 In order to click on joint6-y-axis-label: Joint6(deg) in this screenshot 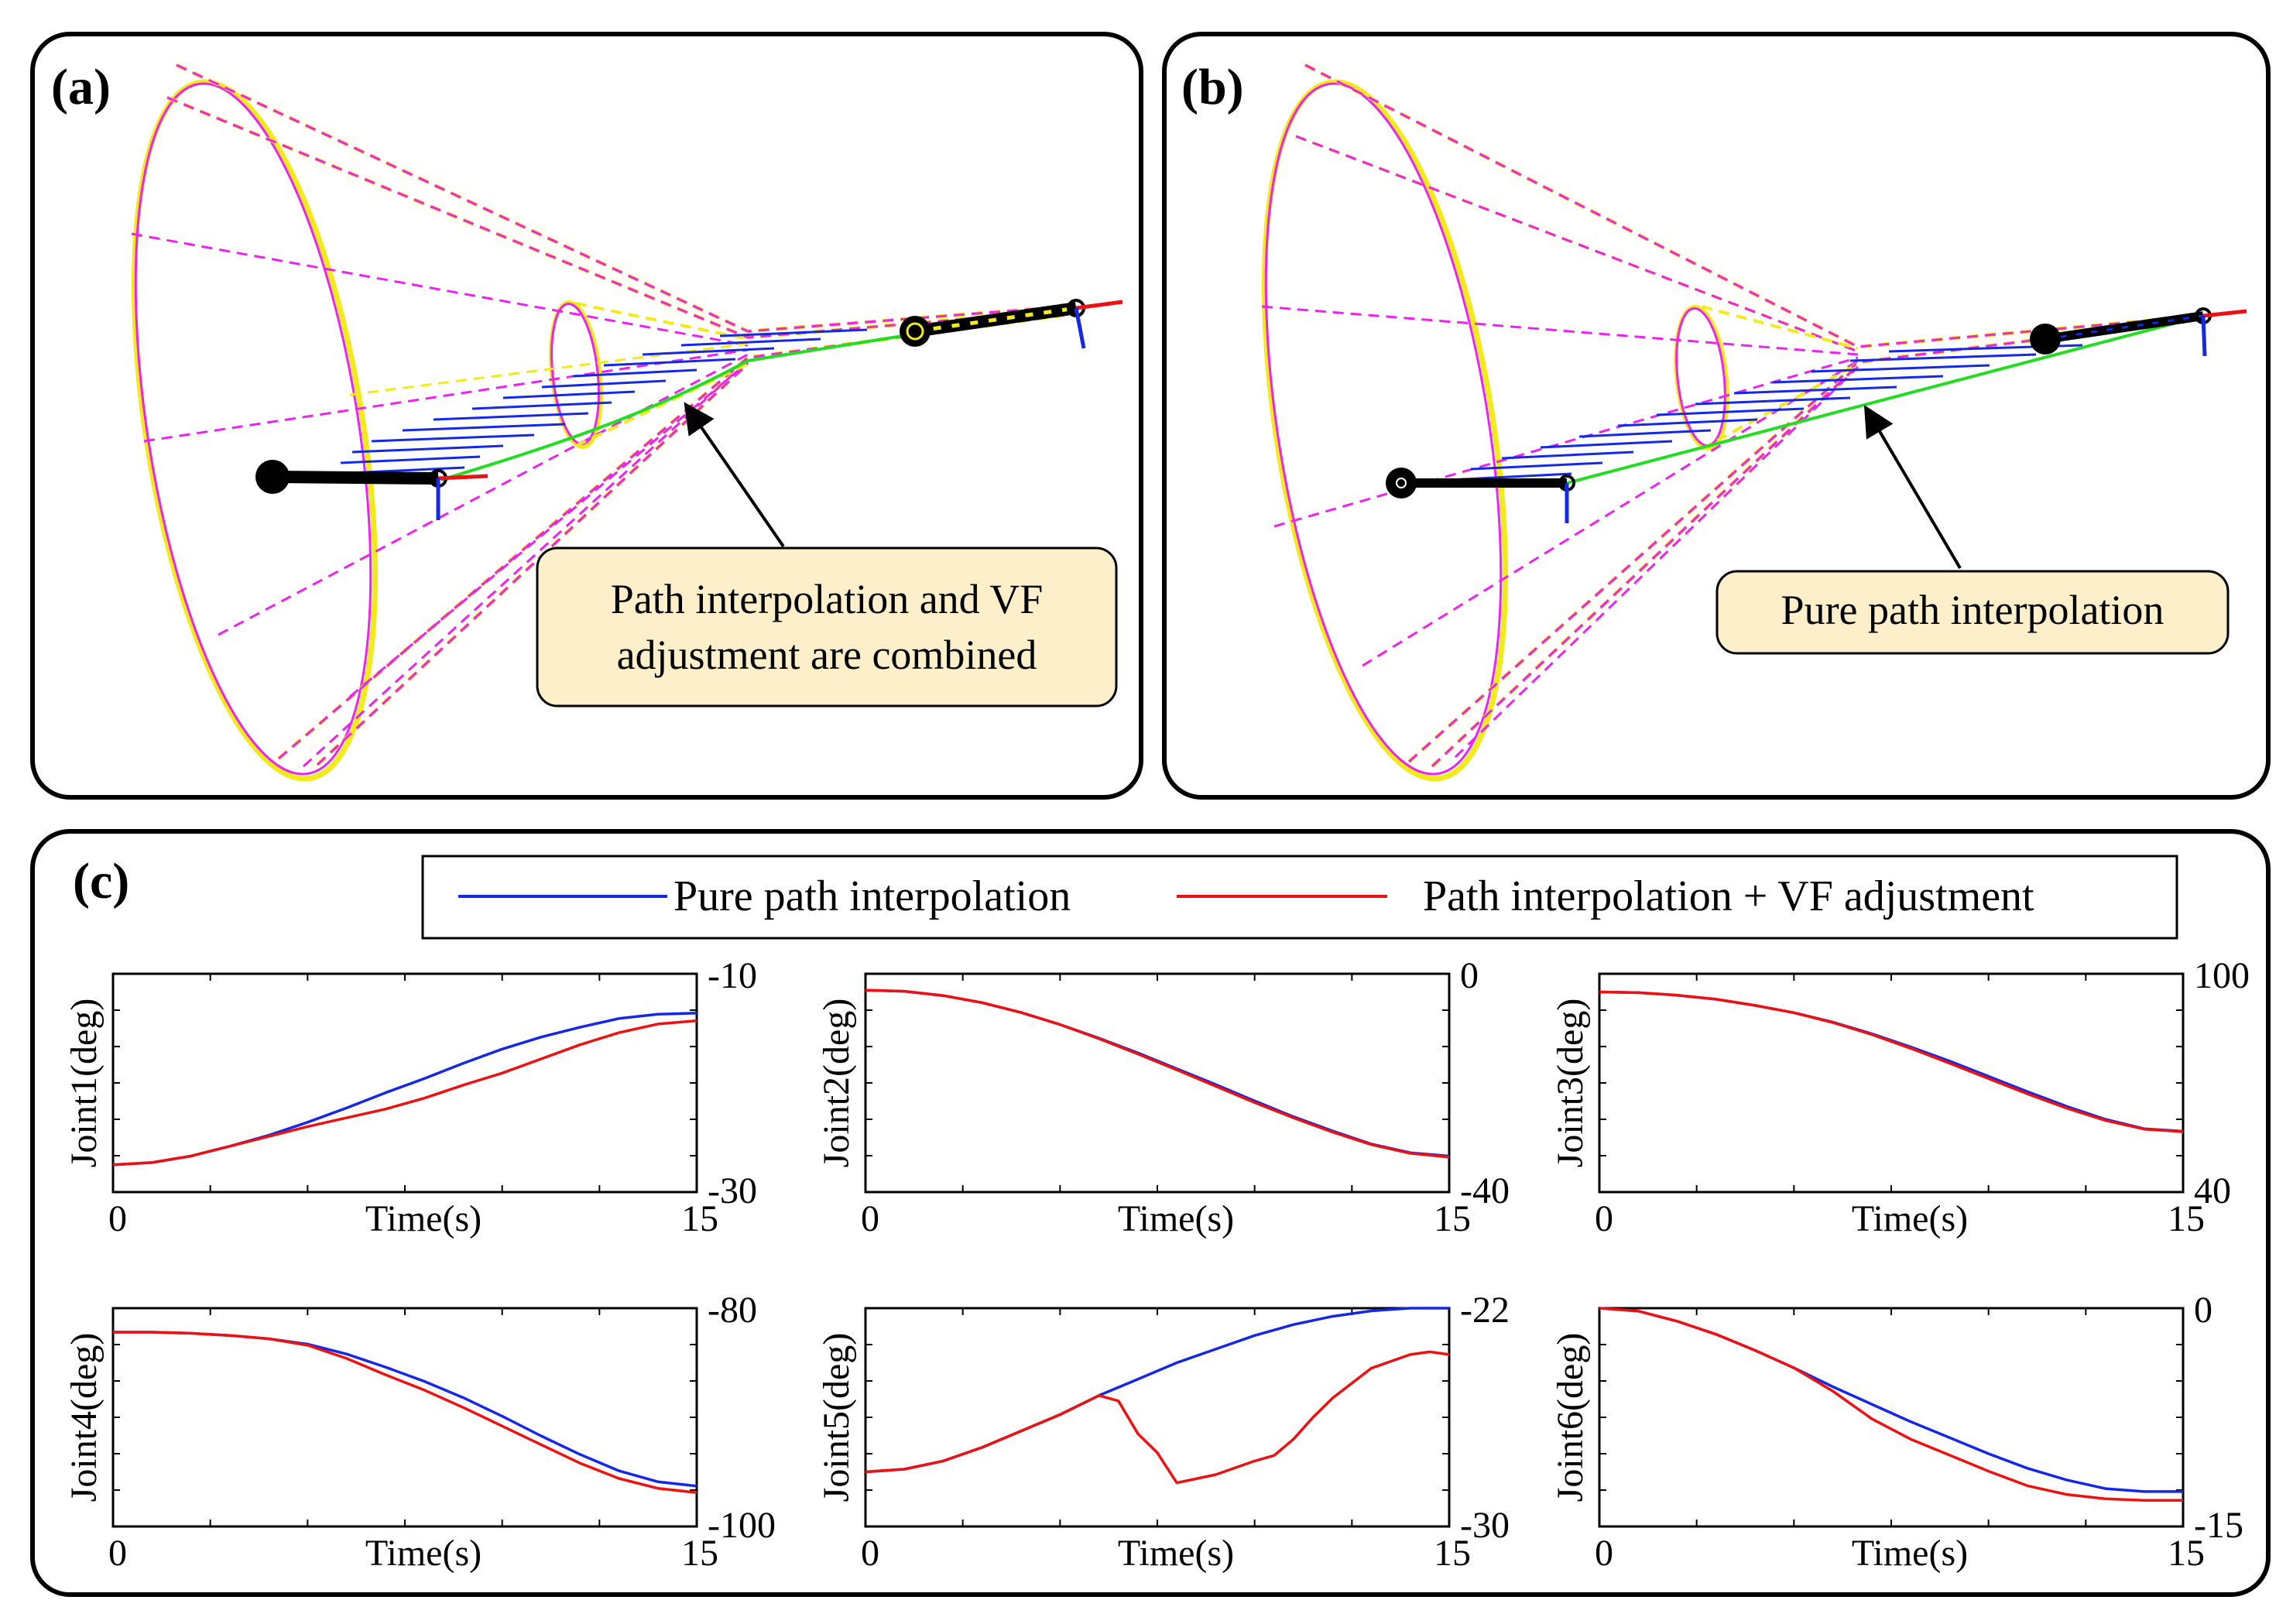, I will do `click(1571, 1417)`.